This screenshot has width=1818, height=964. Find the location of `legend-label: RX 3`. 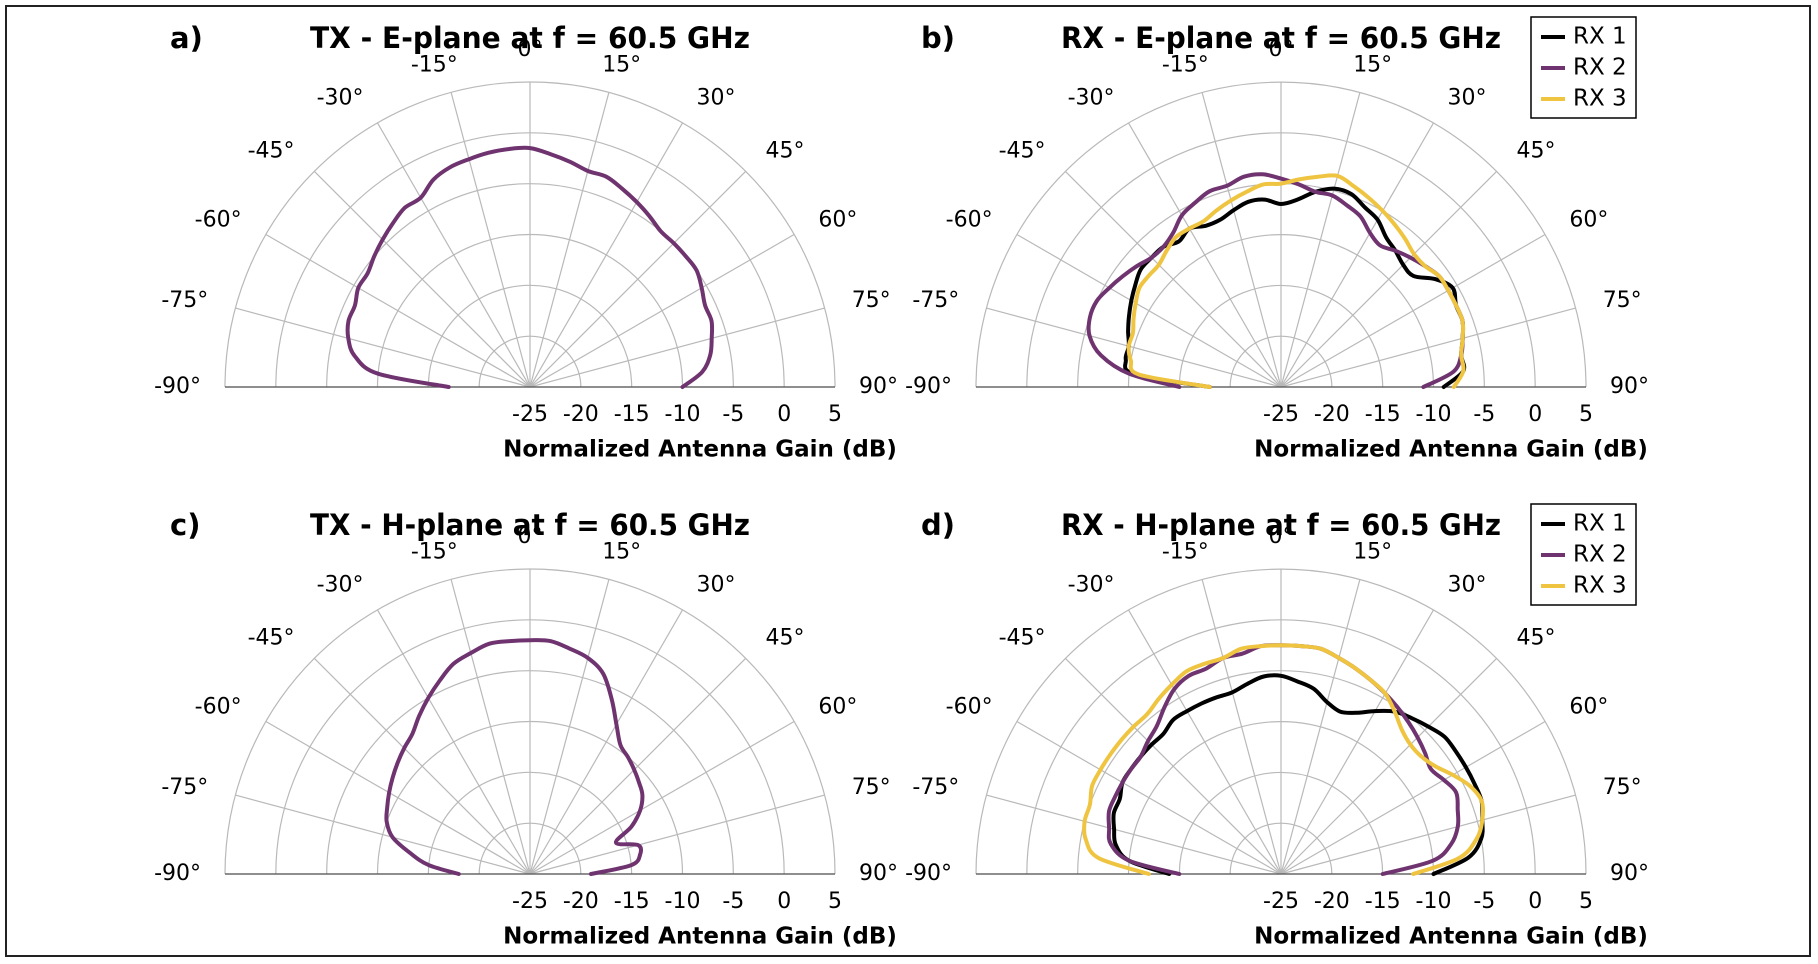

legend-label: RX 3 is located at coordinates (1600, 99).